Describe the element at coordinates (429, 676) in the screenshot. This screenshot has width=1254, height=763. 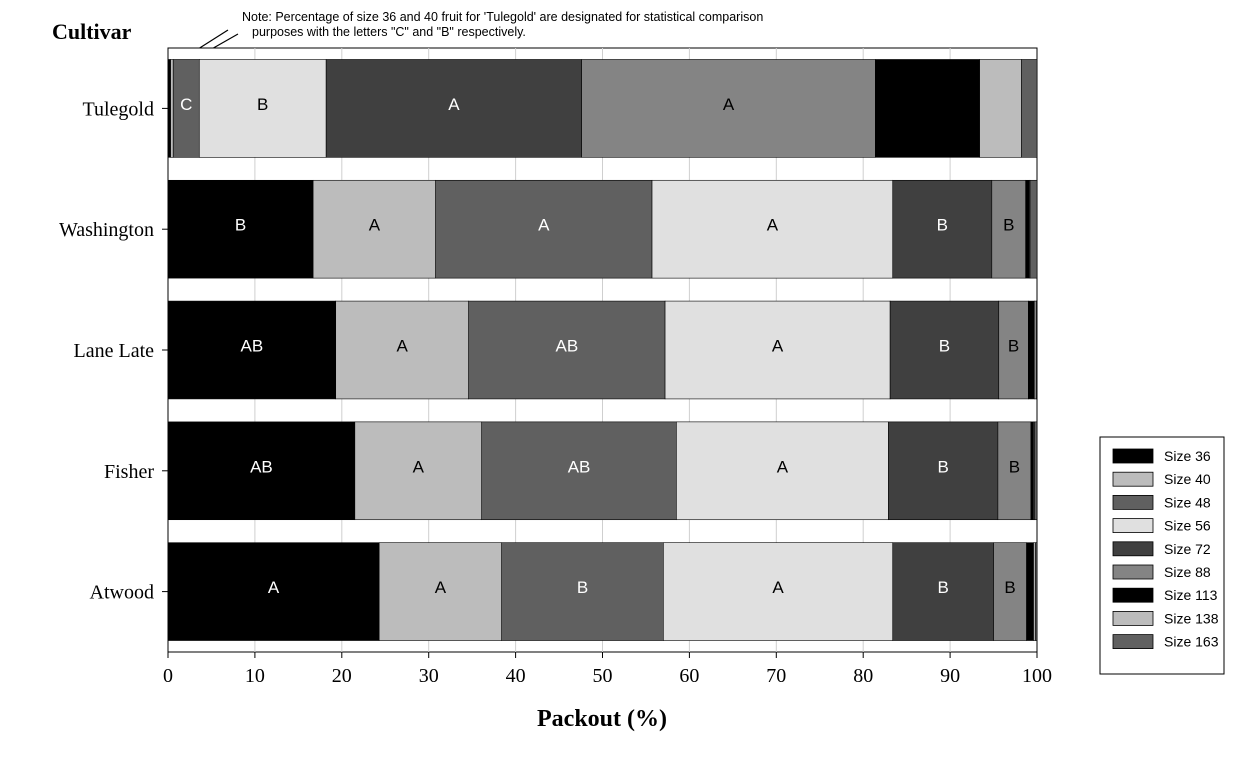
I see `x-tick-label: 30` at that location.